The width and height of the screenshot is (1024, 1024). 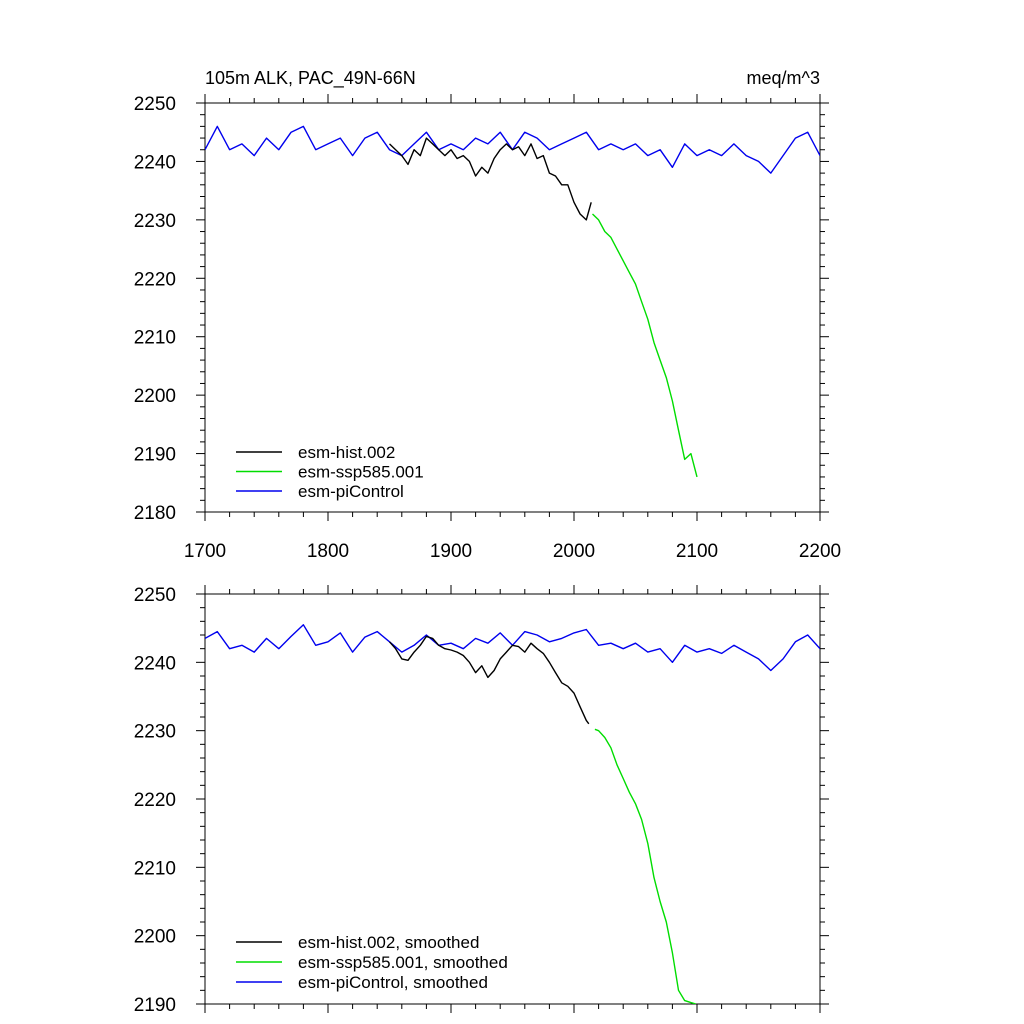 What do you see at coordinates (346, 452) in the screenshot?
I see `legend-label: esm-hist.002` at bounding box center [346, 452].